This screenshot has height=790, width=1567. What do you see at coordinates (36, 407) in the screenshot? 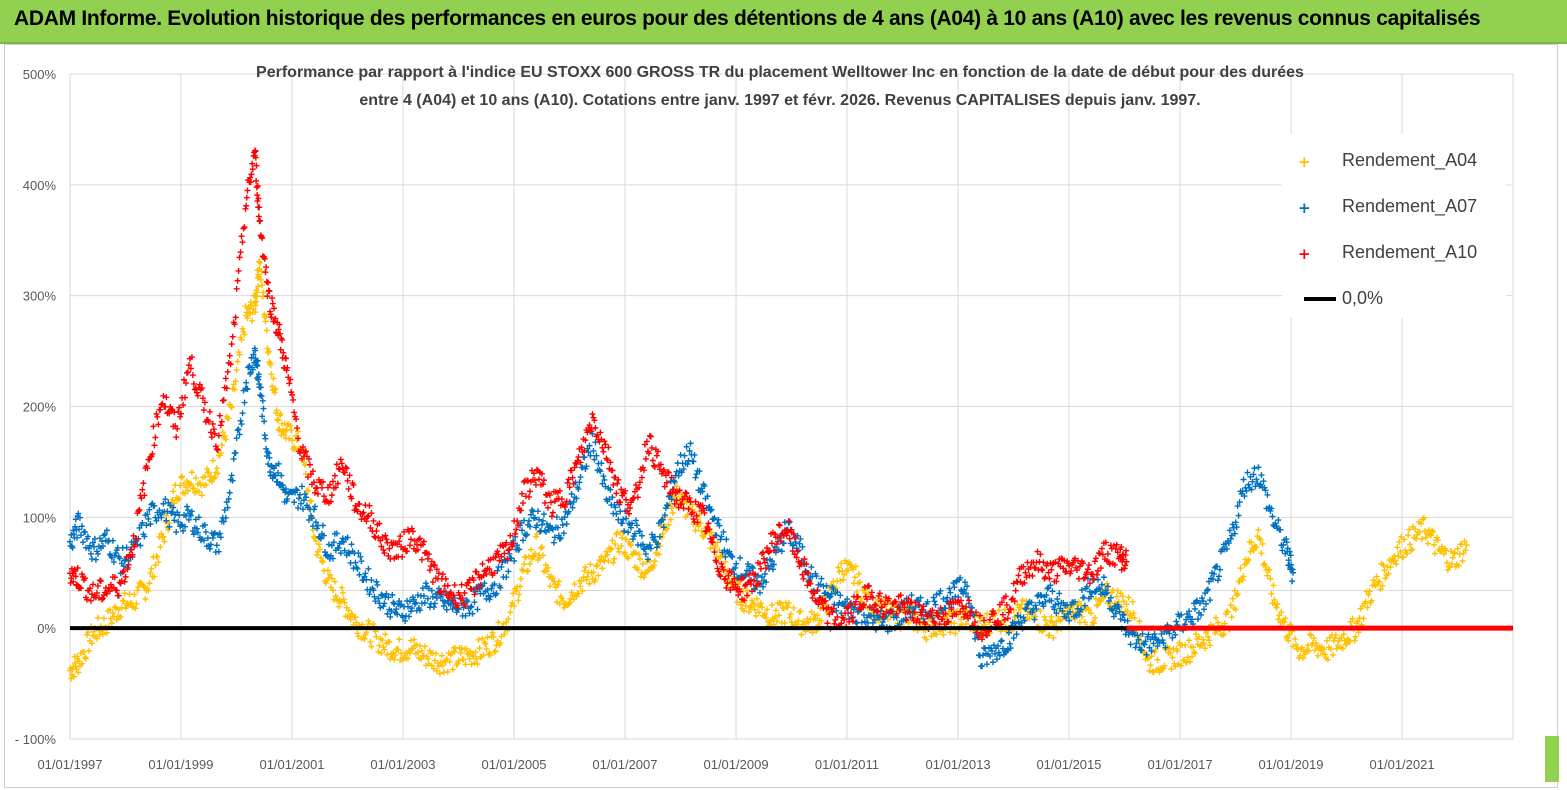
I see `y-axis-ticks: 500%400%300%200%100%0%- 100%` at bounding box center [36, 407].